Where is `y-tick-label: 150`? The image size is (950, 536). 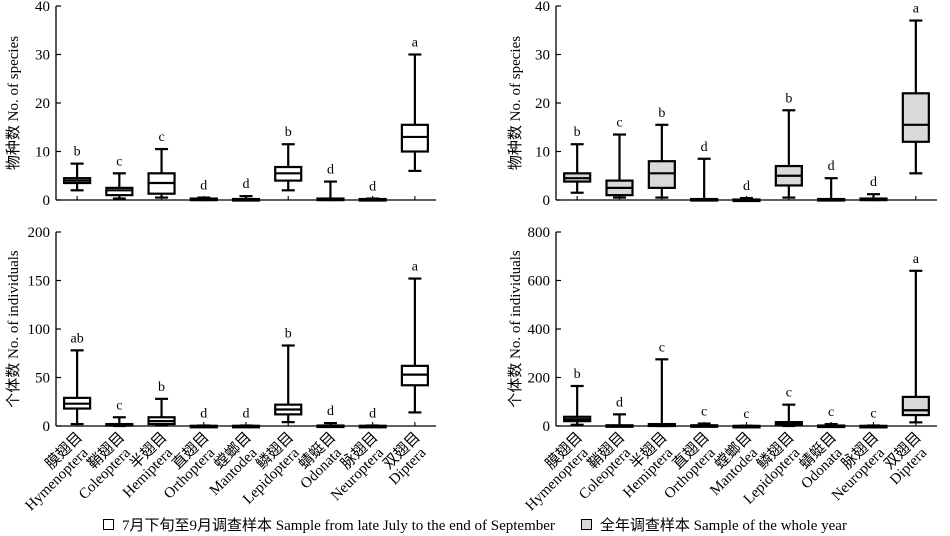
y-tick-label: 150 is located at coordinates (39, 282).